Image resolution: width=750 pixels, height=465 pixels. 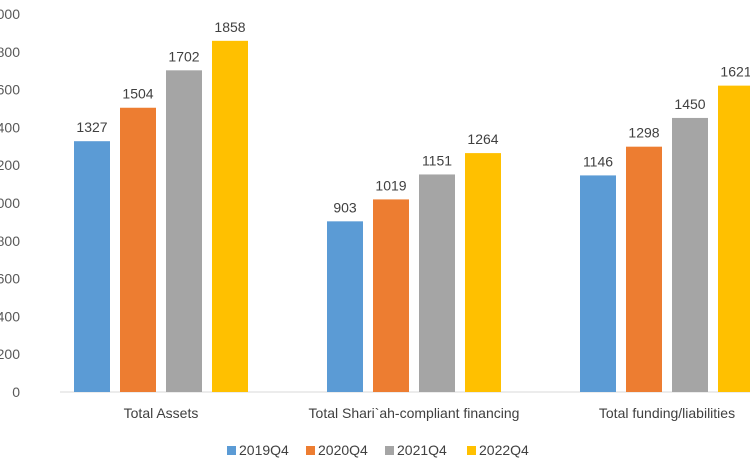 I want to click on y-tick-label: 400, so click(x=10, y=316).